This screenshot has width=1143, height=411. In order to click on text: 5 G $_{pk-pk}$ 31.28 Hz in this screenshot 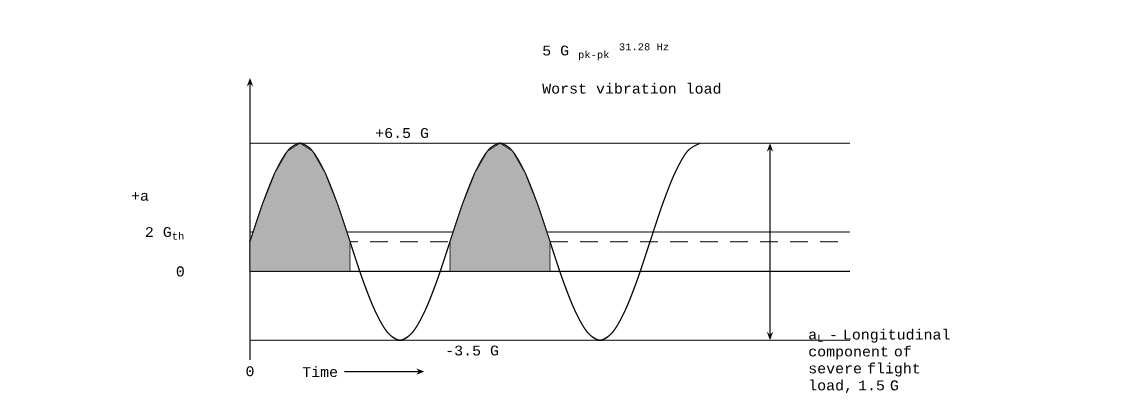, I will do `click(606, 52)`.